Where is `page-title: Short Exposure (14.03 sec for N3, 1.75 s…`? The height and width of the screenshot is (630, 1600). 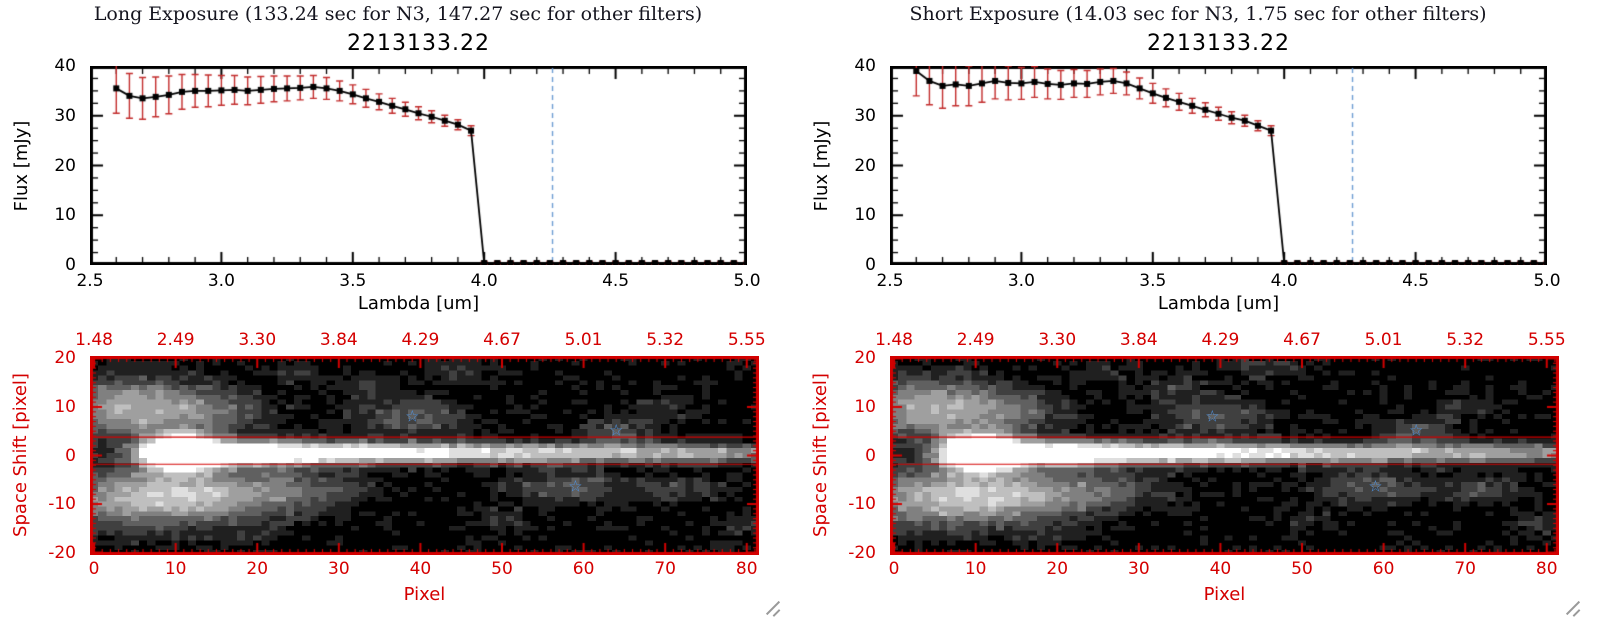
page-title: Short Exposure (14.03 sec for N3, 1.75 s… is located at coordinates (1198, 14).